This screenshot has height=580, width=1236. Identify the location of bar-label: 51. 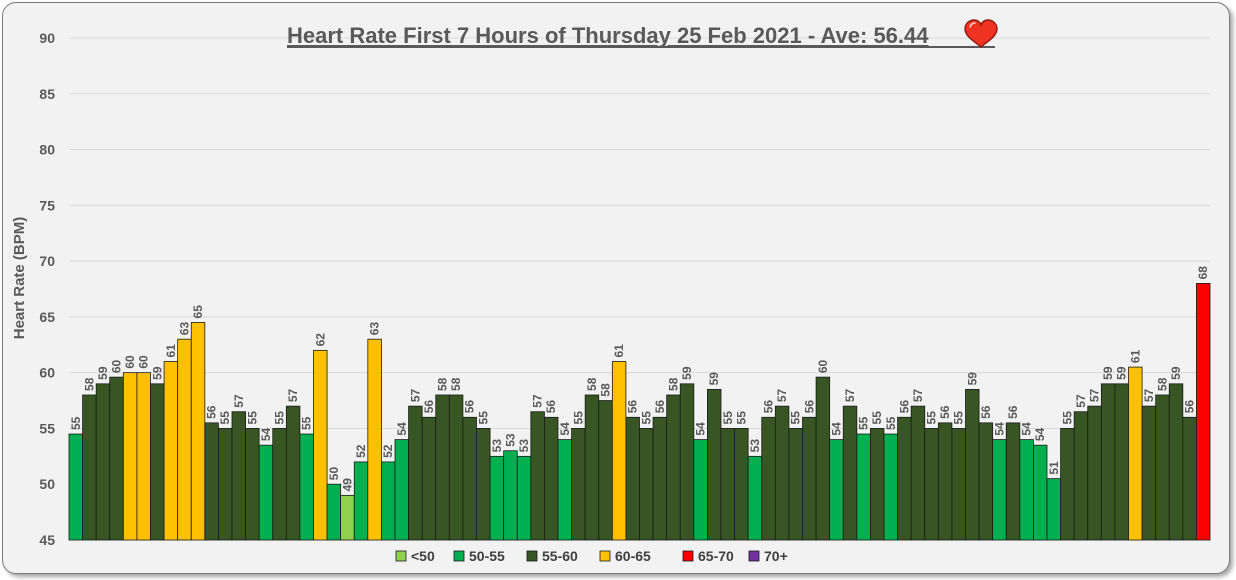
(1054, 468).